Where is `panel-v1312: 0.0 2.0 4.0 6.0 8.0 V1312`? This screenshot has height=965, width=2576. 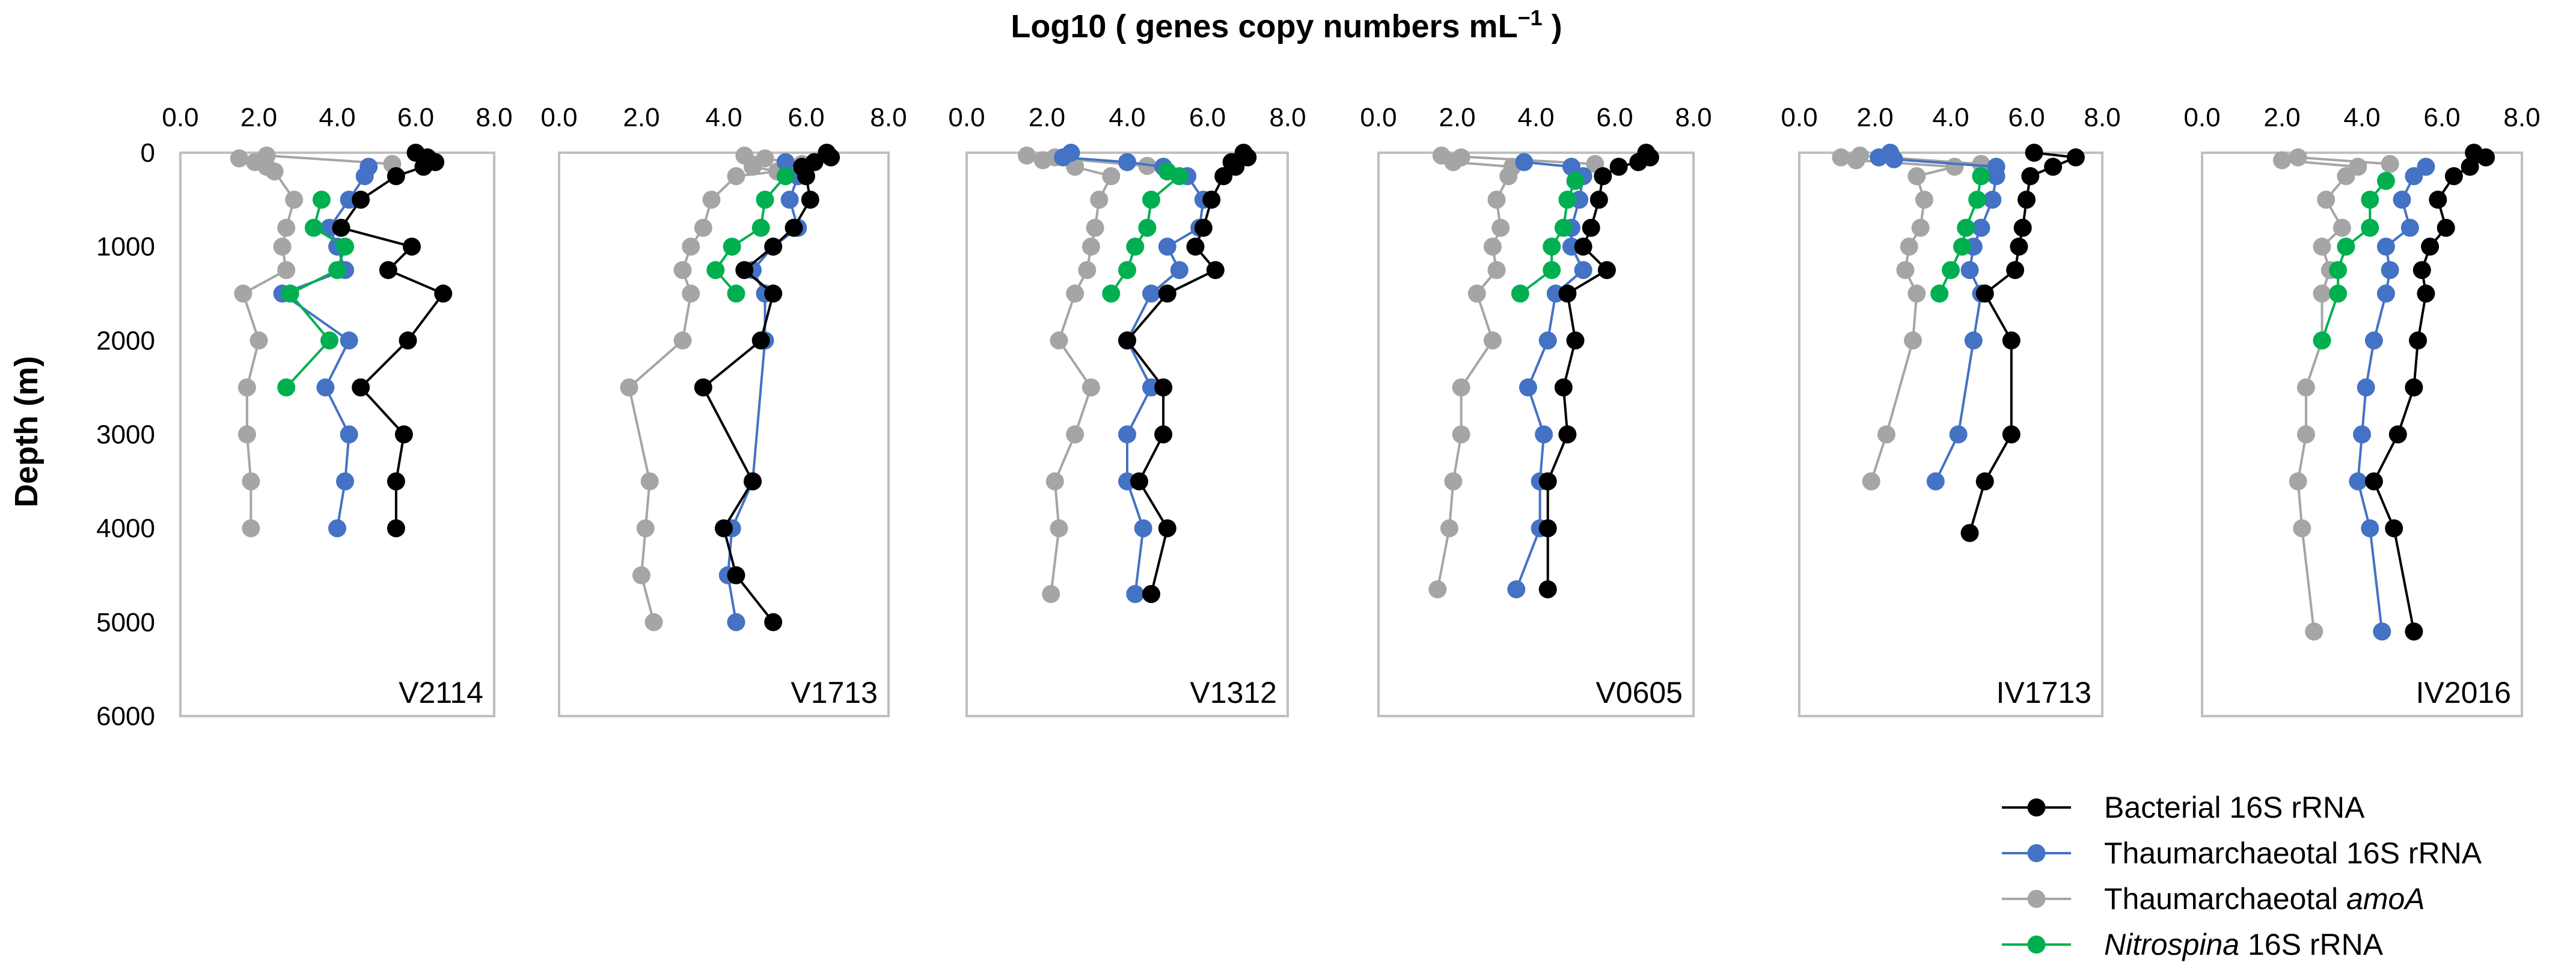
panel-v1312: 0.0 2.0 4.0 6.0 8.0 V1312 is located at coordinates (1127, 410).